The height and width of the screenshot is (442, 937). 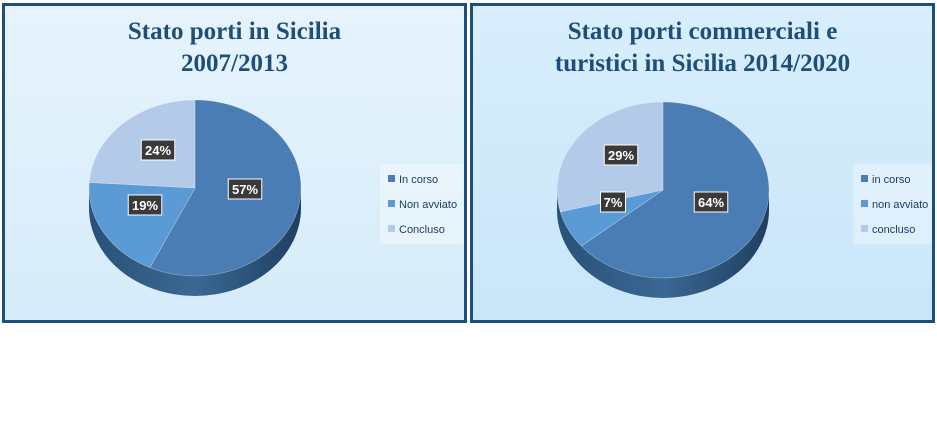 I want to click on legend-label: Non avviato, so click(x=428, y=205).